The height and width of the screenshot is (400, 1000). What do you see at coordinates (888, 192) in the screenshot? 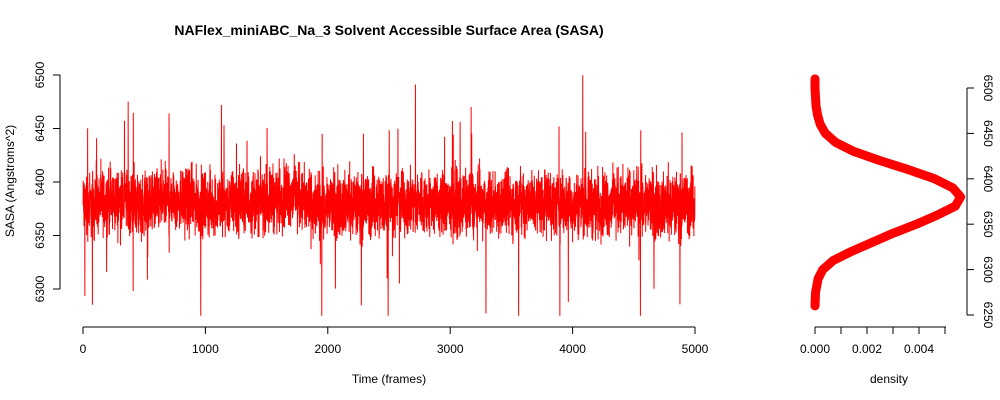
I see `density-curve` at bounding box center [888, 192].